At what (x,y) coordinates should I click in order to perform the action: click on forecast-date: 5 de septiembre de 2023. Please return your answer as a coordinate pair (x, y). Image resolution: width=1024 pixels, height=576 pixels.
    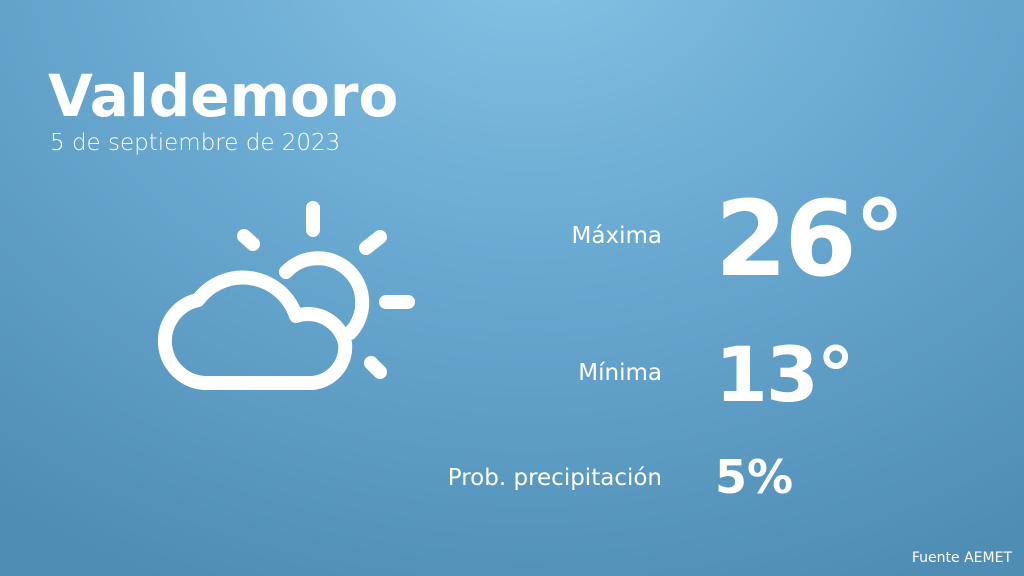
    Looking at the image, I should click on (195, 143).